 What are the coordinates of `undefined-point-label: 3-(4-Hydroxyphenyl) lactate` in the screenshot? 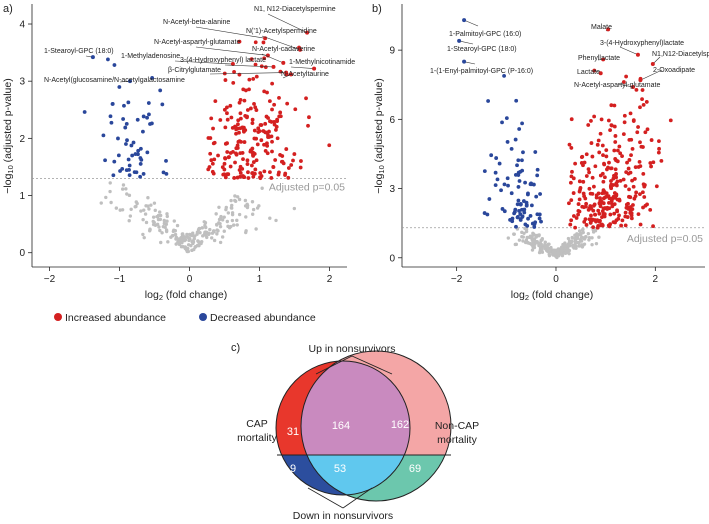 It's located at (223, 60).